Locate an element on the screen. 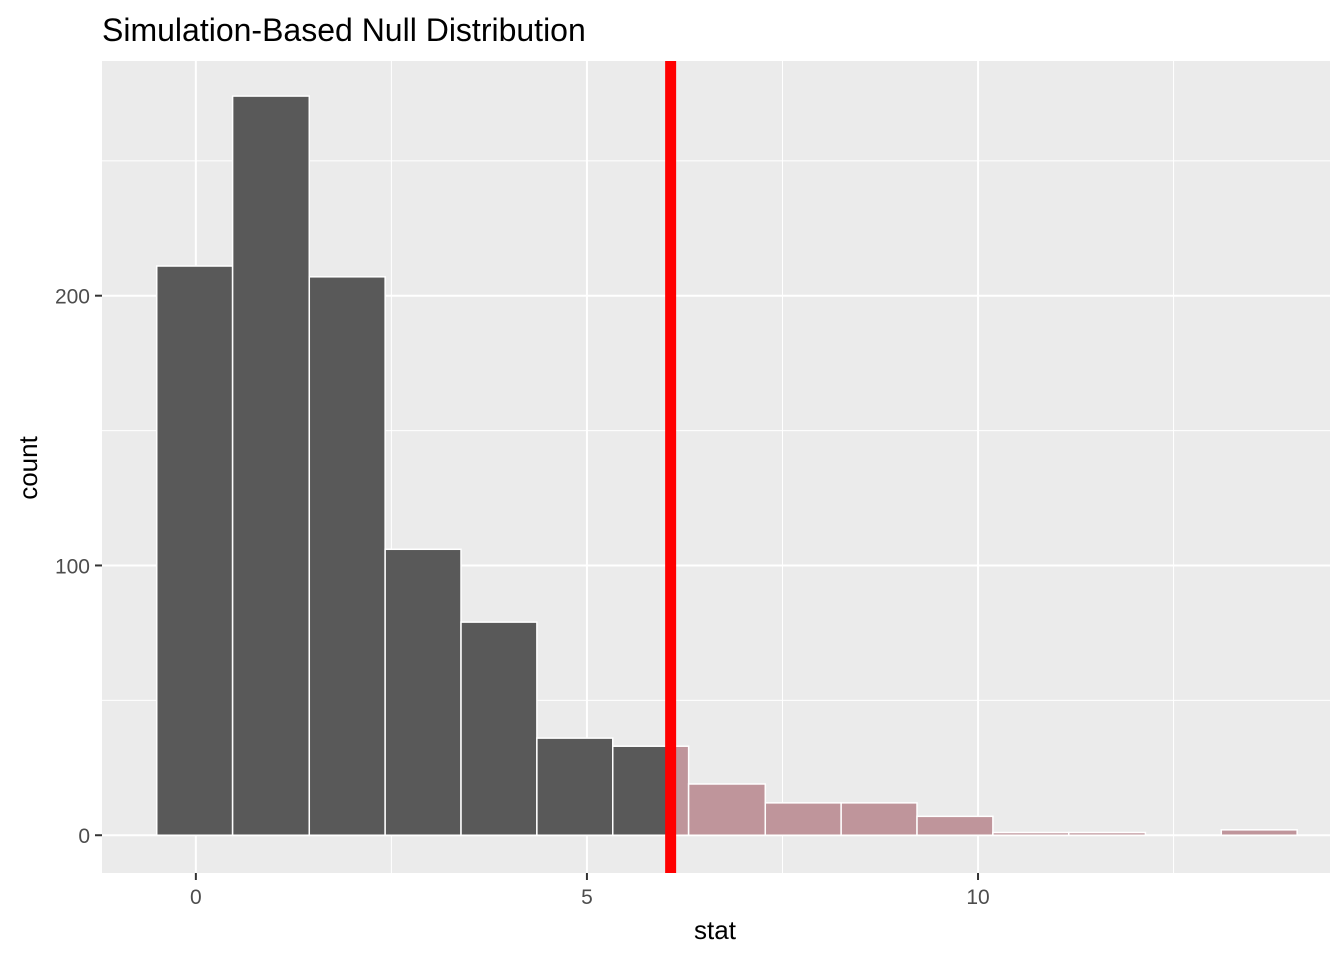  chart-title: Simulation-Based Null Distribution is located at coordinates (344, 30).